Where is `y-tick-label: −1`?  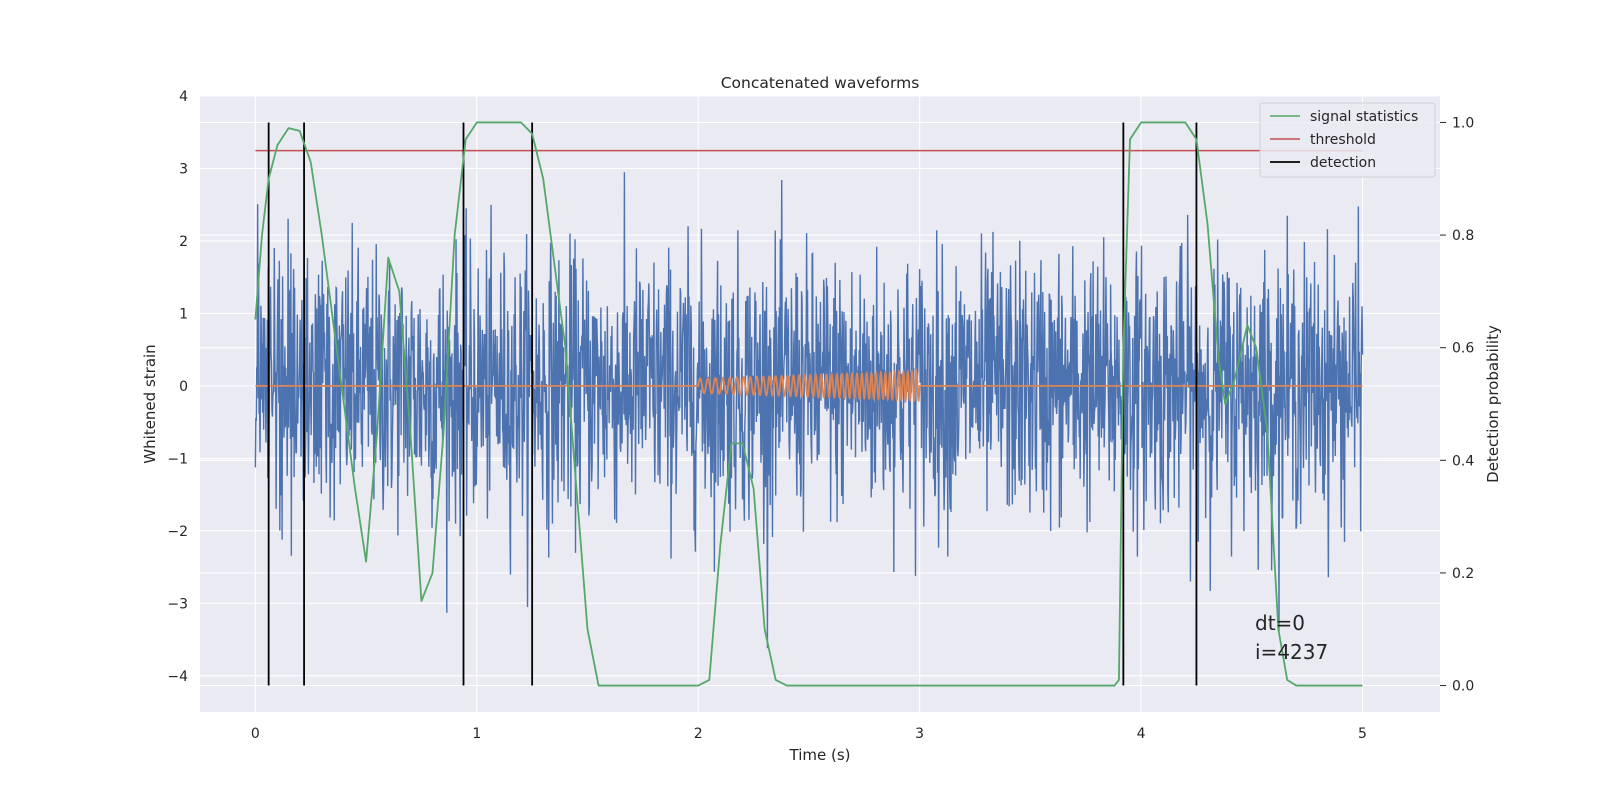
y-tick-label: −1 is located at coordinates (177, 459).